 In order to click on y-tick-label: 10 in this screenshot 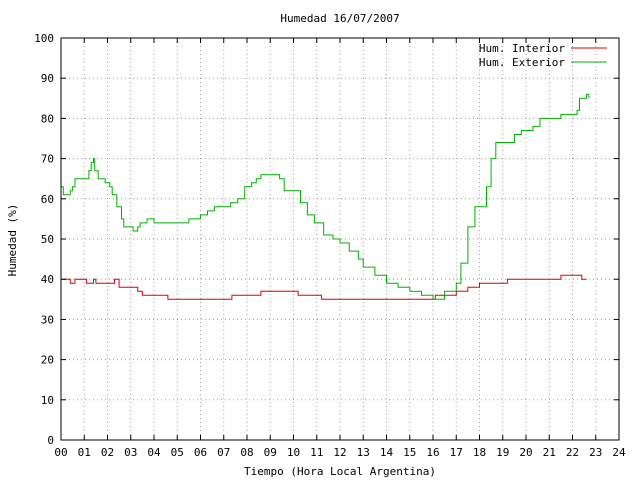, I will do `click(47, 400)`.